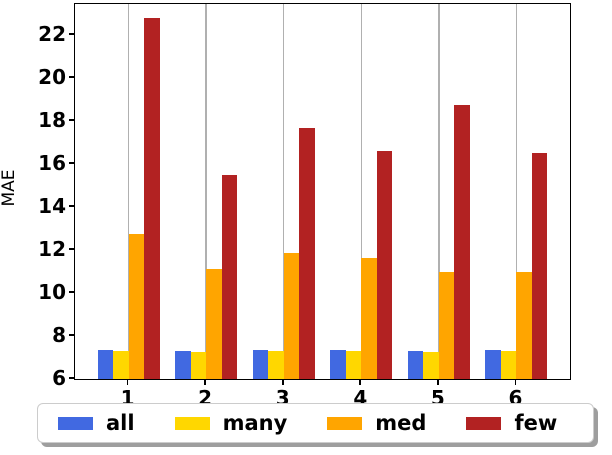 The width and height of the screenshot is (612, 455). What do you see at coordinates (255, 423) in the screenshot?
I see `legend-label-many: many` at bounding box center [255, 423].